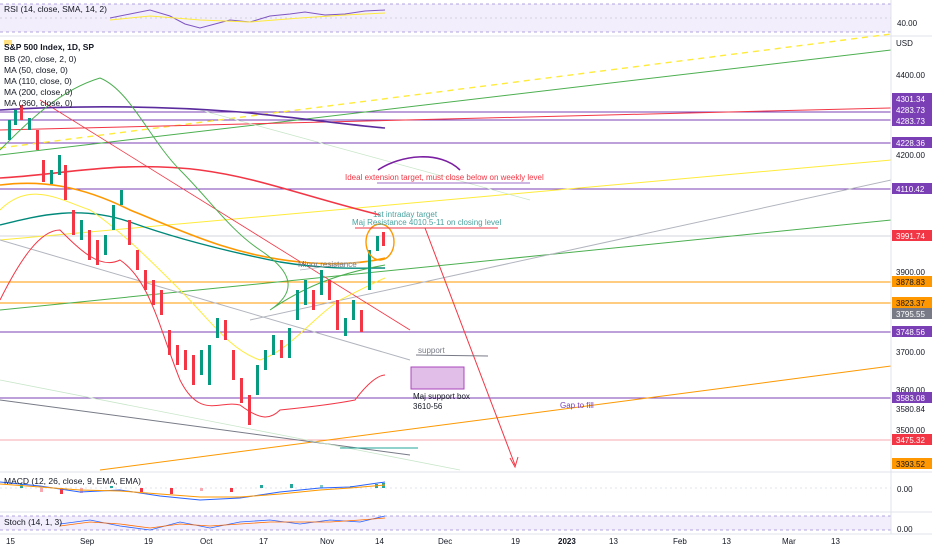 The height and width of the screenshot is (550, 932). What do you see at coordinates (437, 378) in the screenshot?
I see `major-support-box` at bounding box center [437, 378].